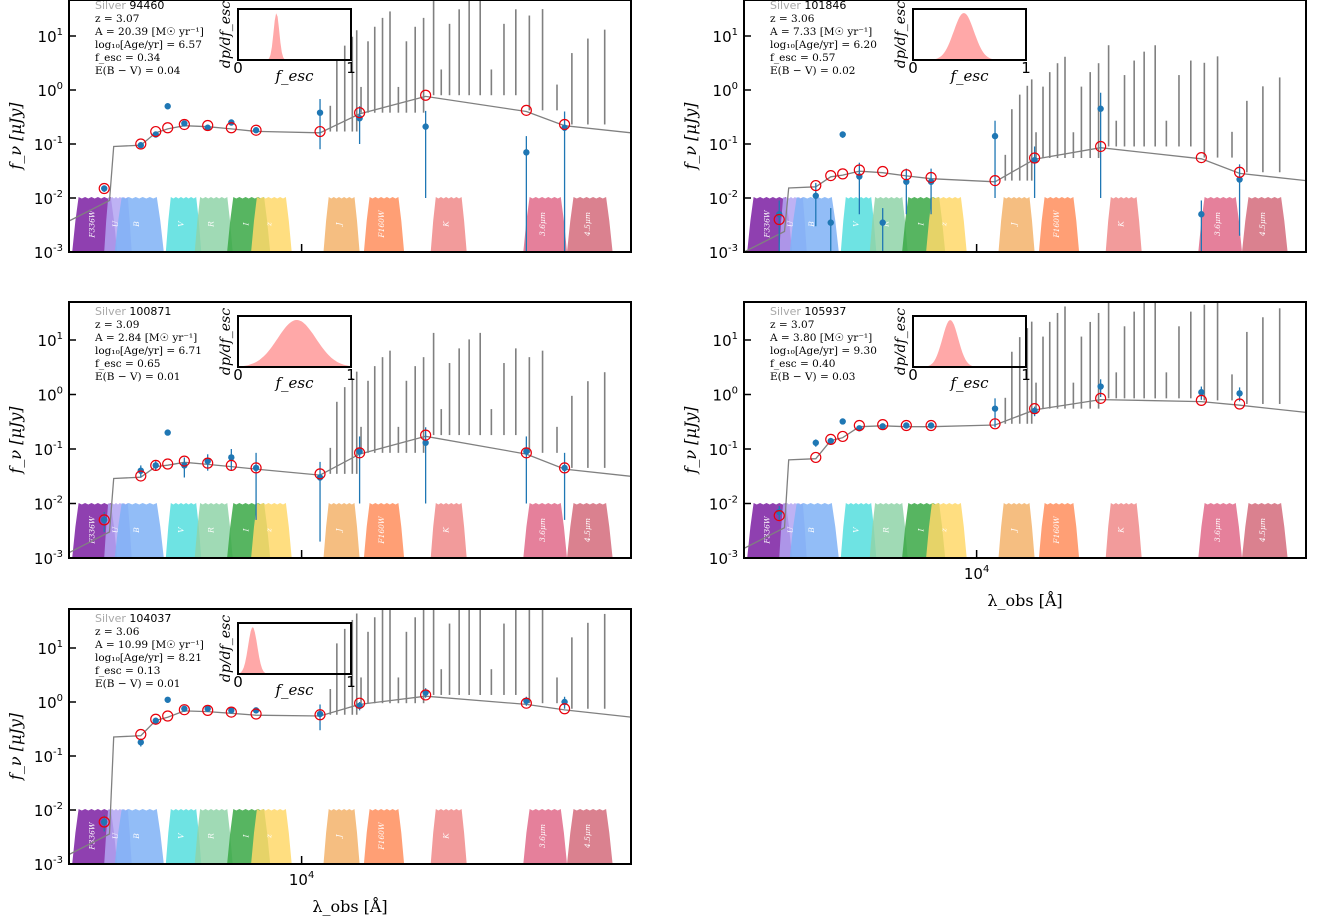  I want to click on x-tick-label: 104, so click(976, 573).